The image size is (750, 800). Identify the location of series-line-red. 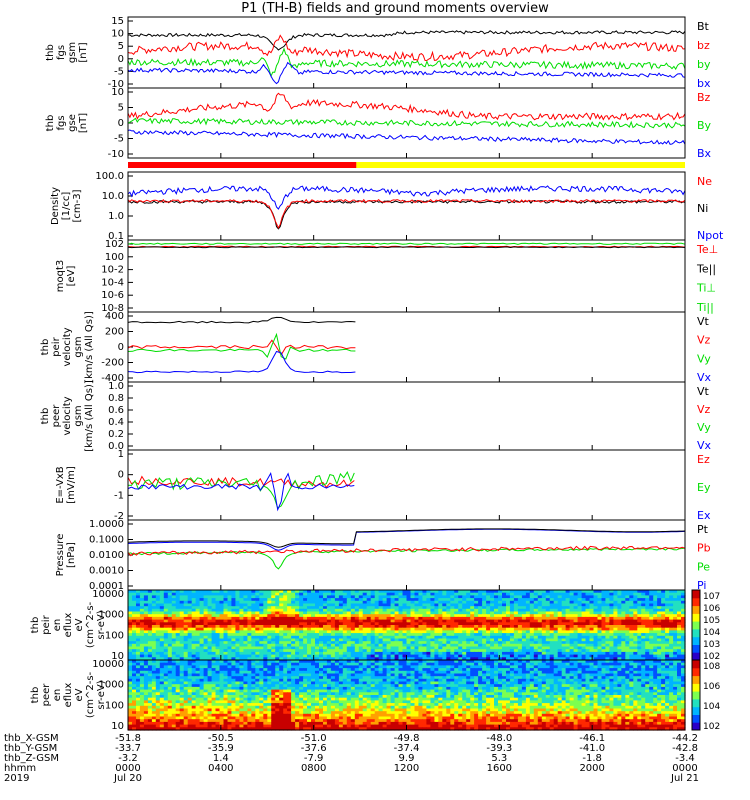
(406, 214).